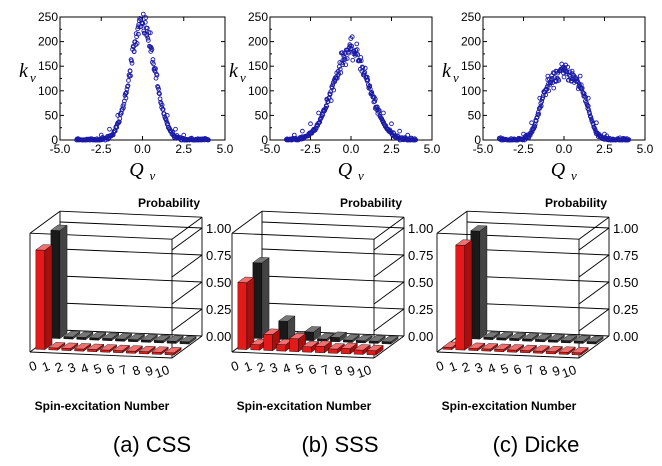 This screenshot has width=662, height=466. Describe the element at coordinates (625, 309) in the screenshot. I see `z-tick-label: 0.25` at that location.